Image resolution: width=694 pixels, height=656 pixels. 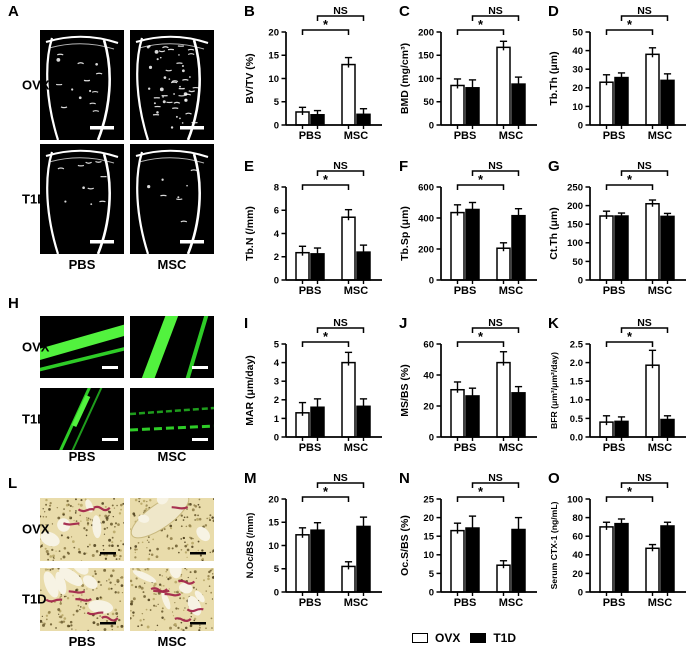 What do you see at coordinates (197, 347) in the screenshot?
I see `calcein-label-band` at bounding box center [197, 347].